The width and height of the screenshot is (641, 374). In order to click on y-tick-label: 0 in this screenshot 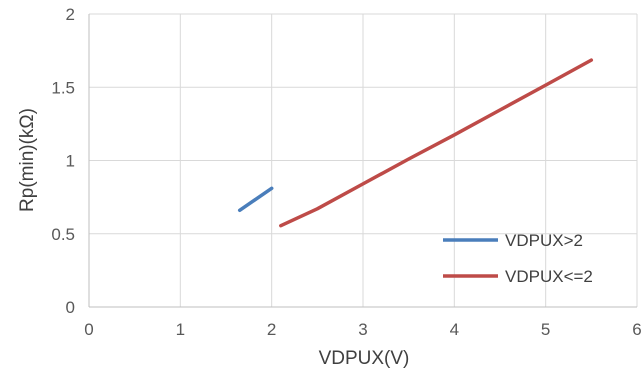, I will do `click(70, 307)`.